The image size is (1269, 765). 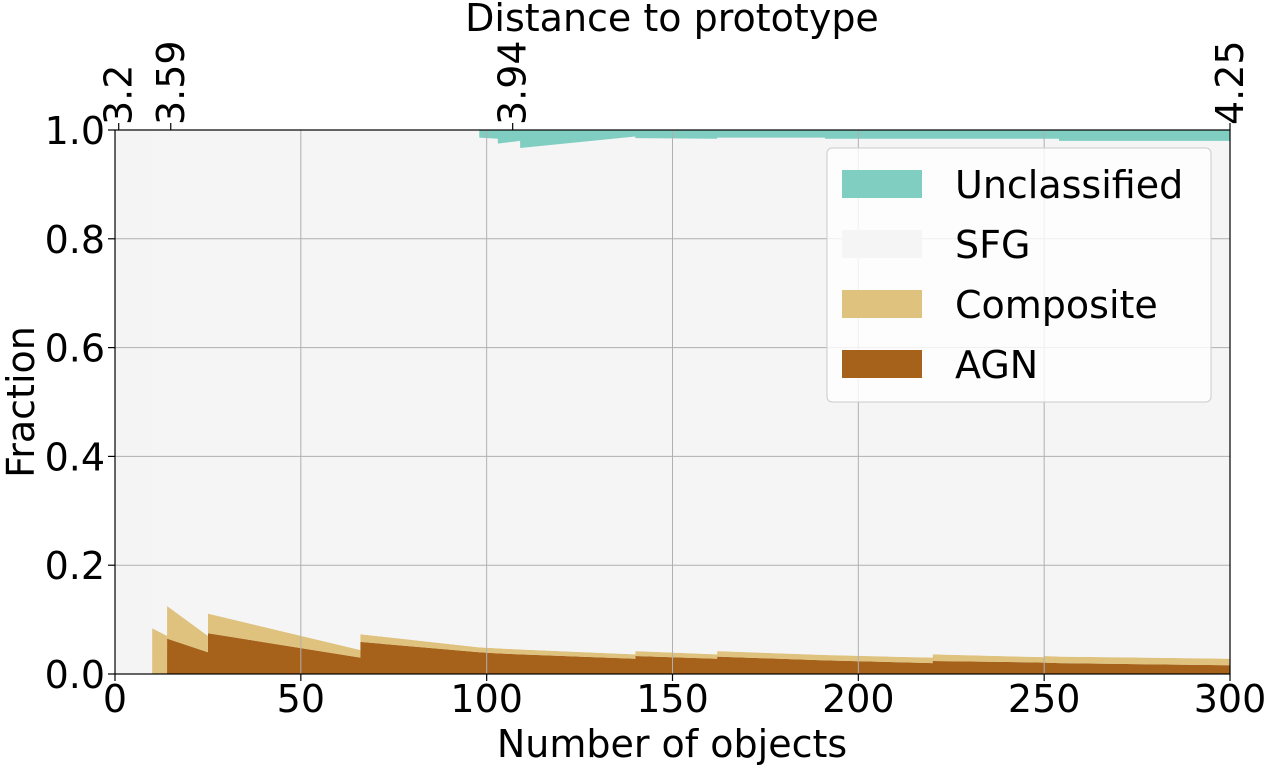 I want to click on y-tick-label: 0.0, so click(x=75, y=675).